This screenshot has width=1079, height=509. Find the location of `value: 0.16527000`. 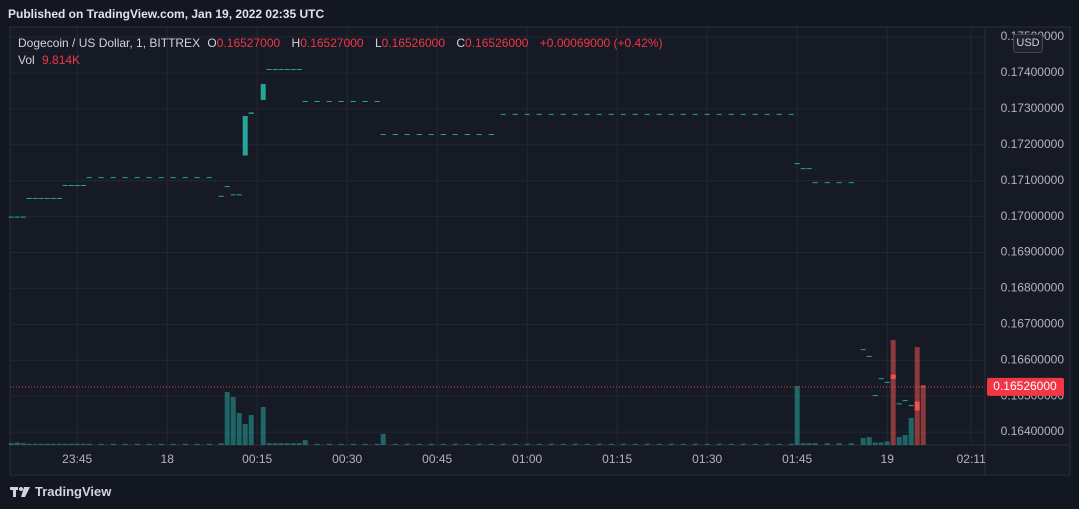

value: 0.16527000 is located at coordinates (332, 43).